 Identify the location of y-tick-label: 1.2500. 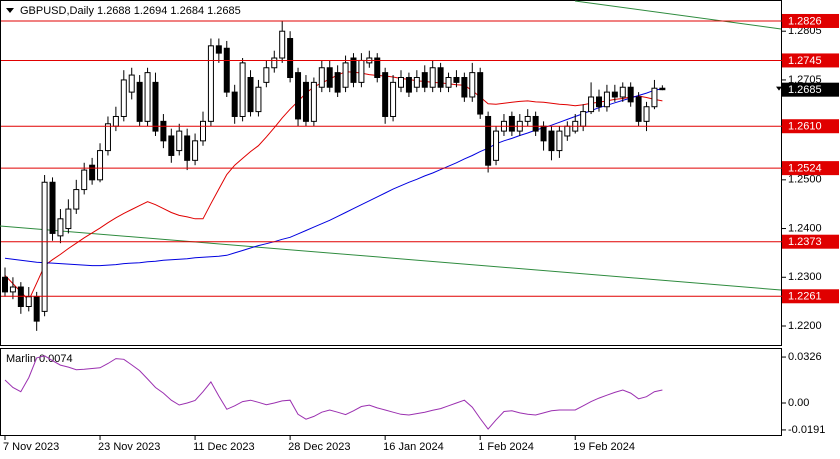
(805, 180).